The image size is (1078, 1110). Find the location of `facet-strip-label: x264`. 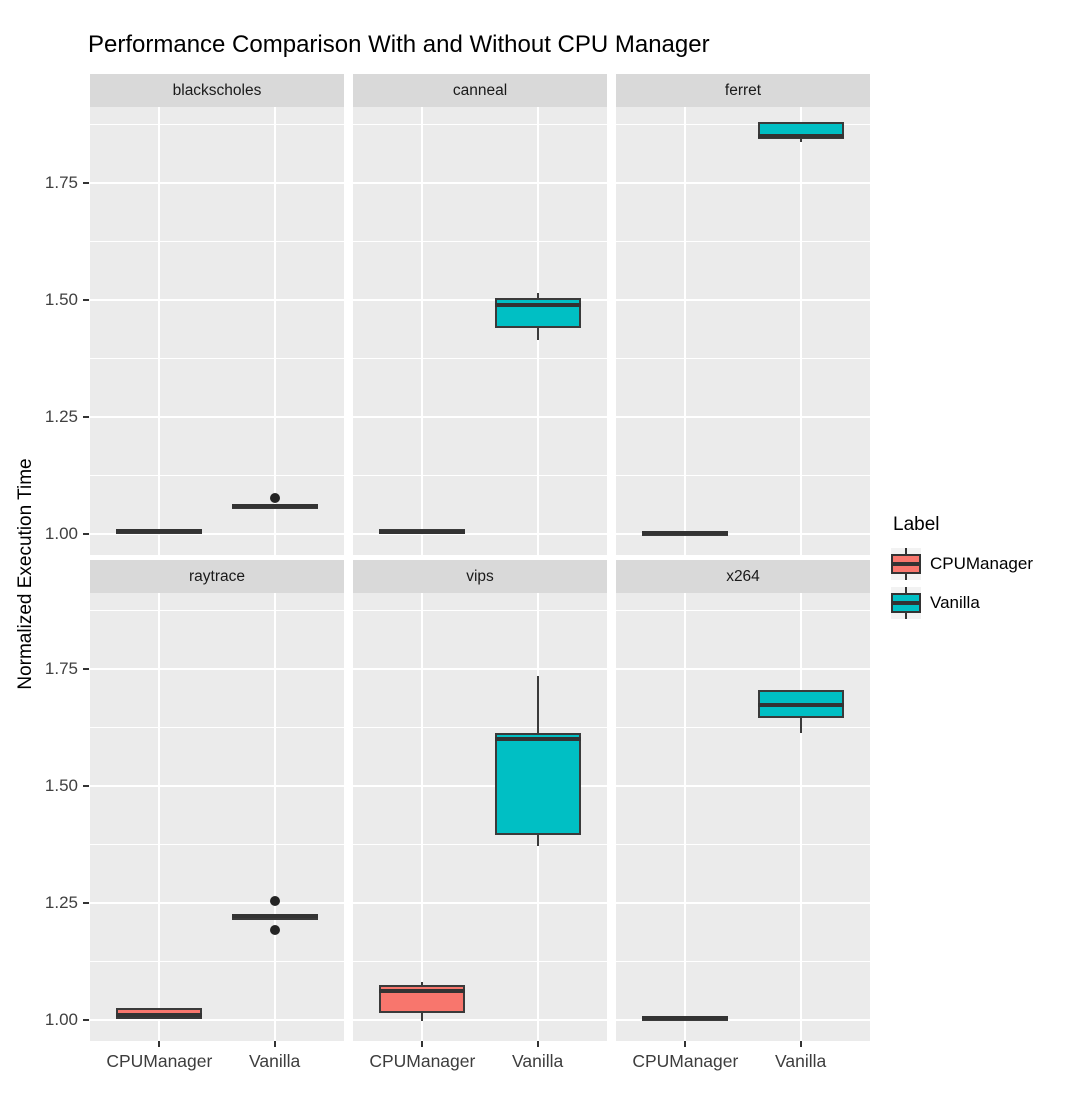

facet-strip-label: x264 is located at coordinates (743, 576).